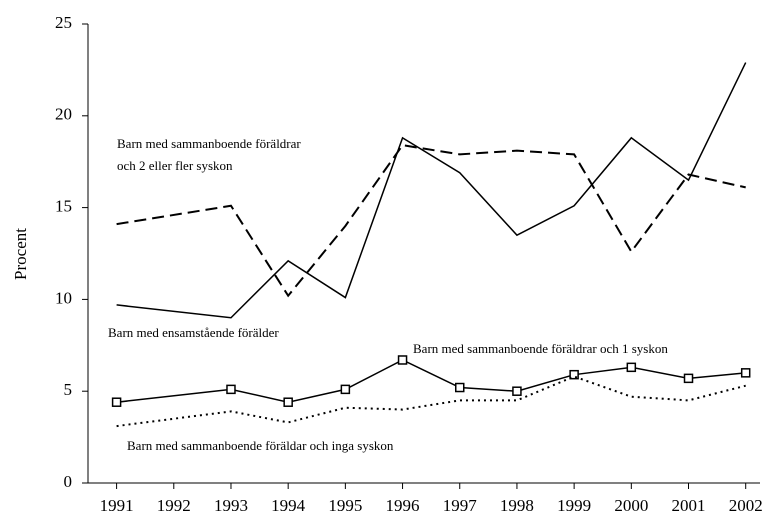  Describe the element at coordinates (345, 505) in the screenshot. I see `x-tick-label: 1995` at that location.